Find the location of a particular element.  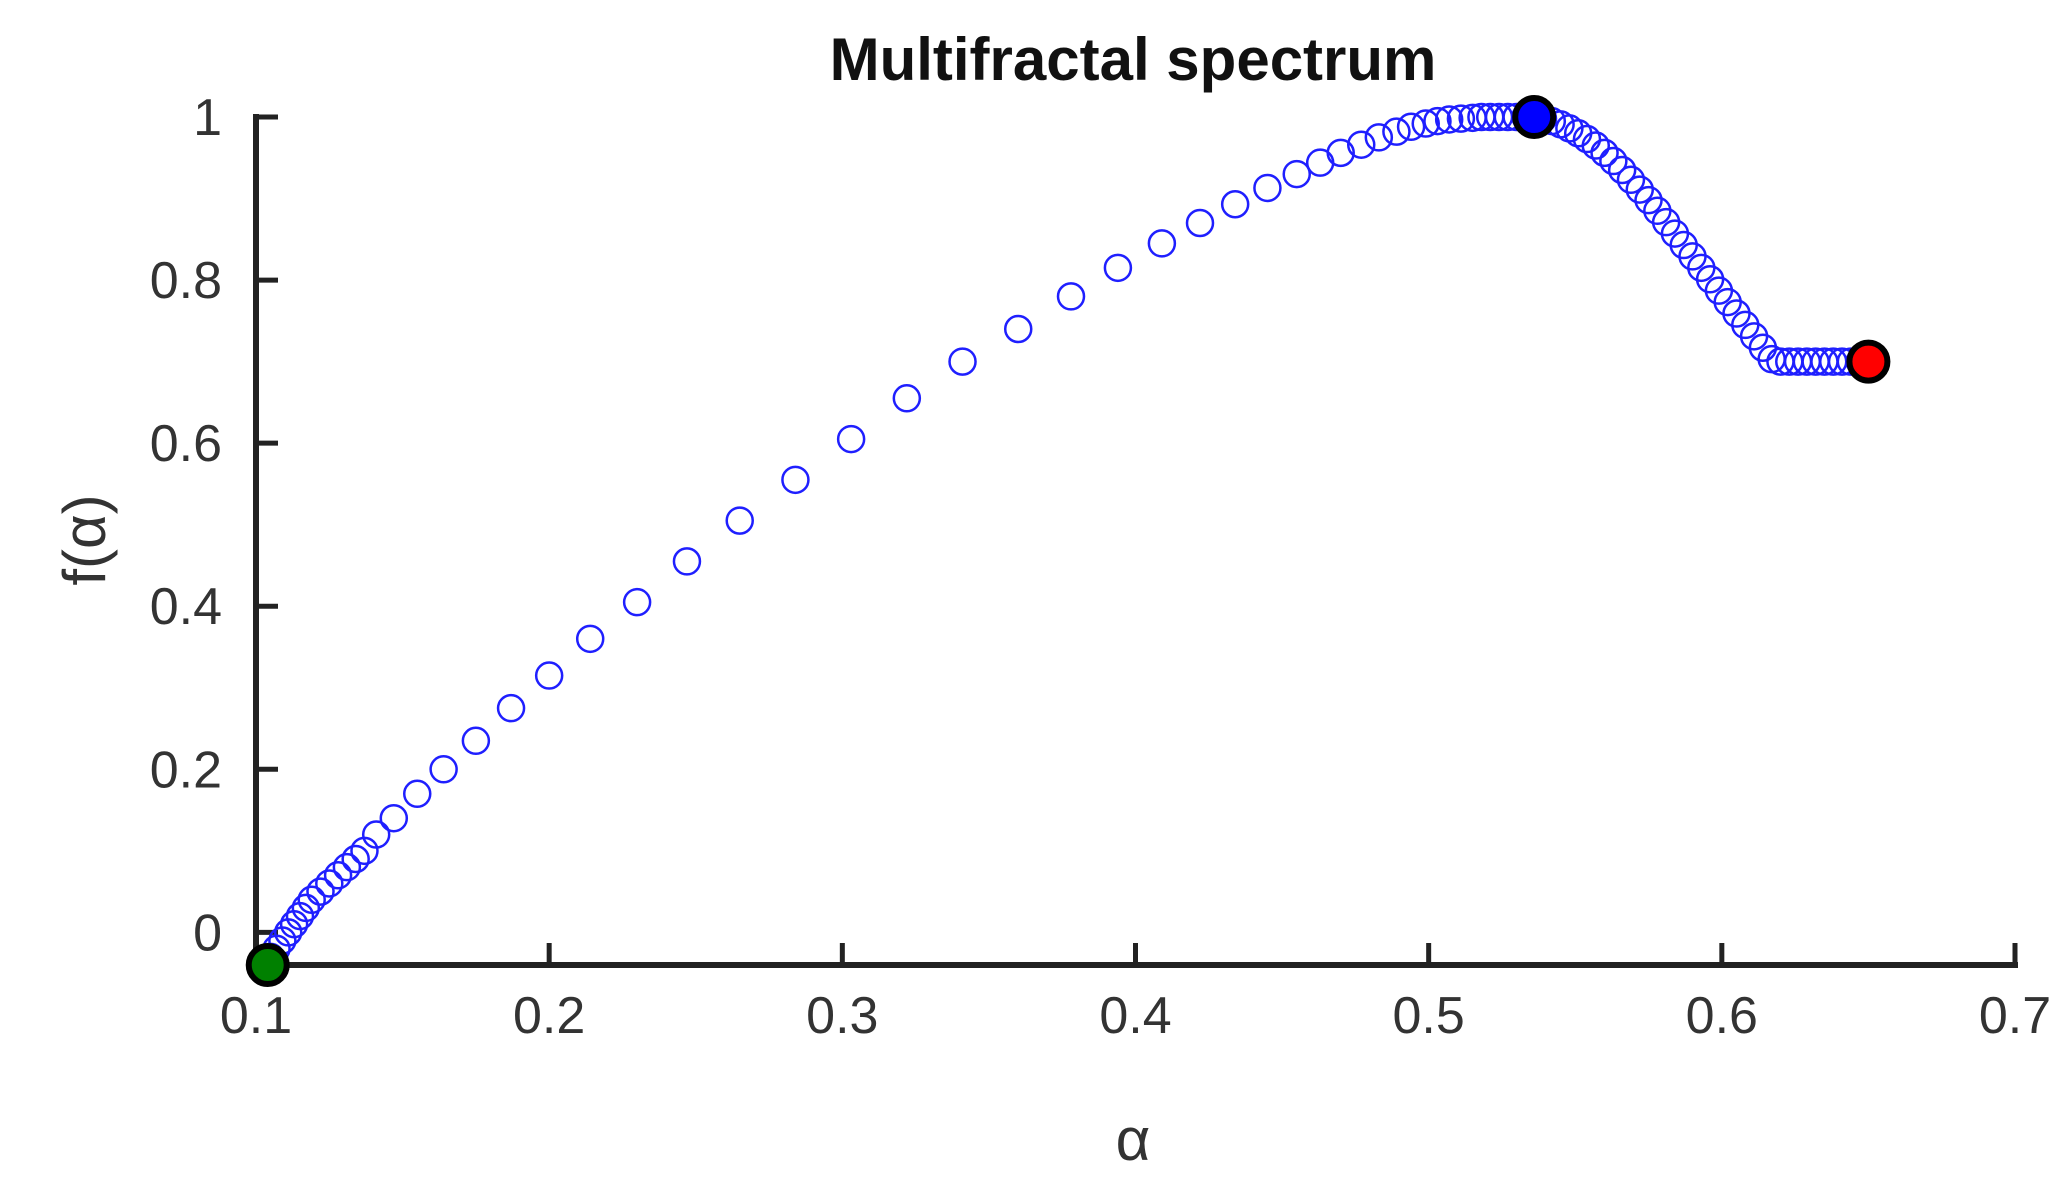

x-tick-label: 0.1 is located at coordinates (256, 1016).